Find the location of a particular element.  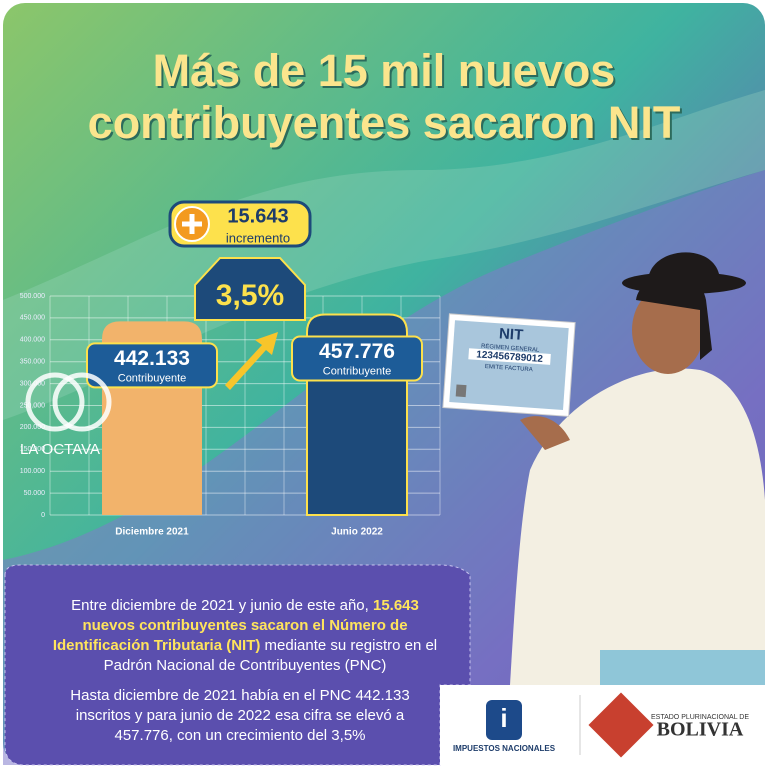

card-invoice: EMITE FACTURA is located at coordinates (509, 368).